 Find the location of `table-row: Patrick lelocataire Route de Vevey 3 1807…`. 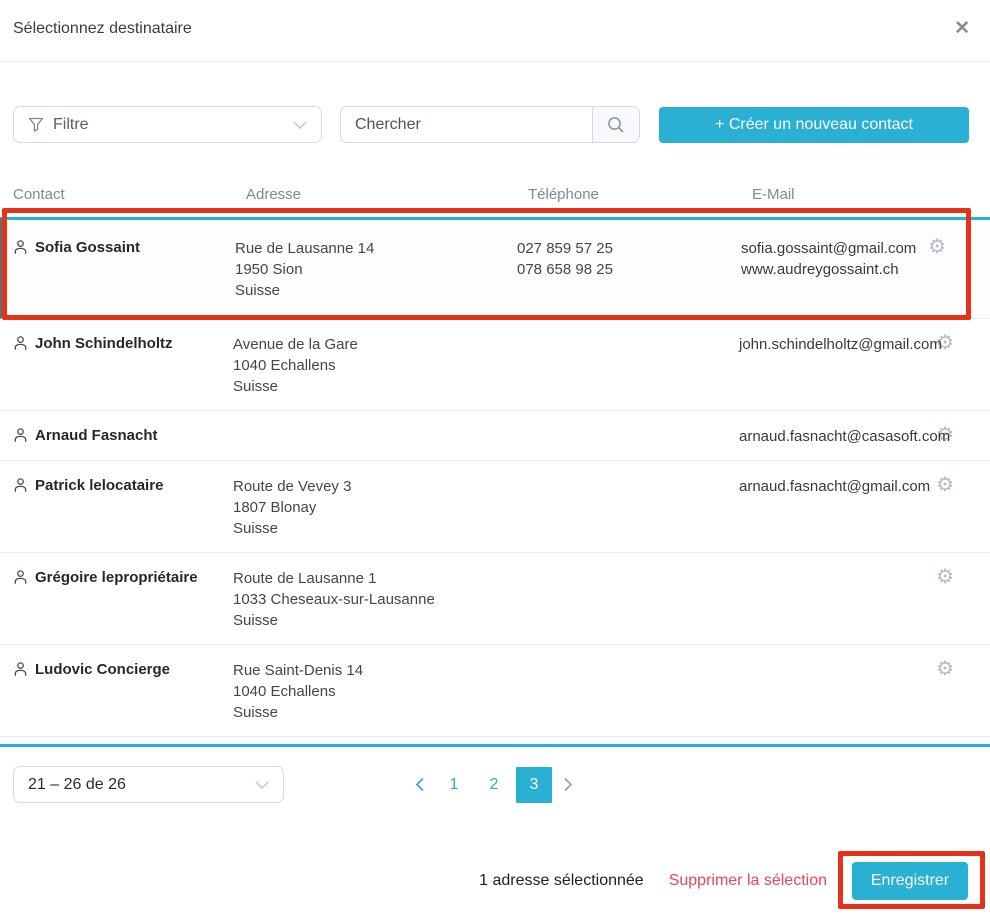

table-row: Patrick lelocataire Route de Vevey 3 1807… is located at coordinates (495, 507).